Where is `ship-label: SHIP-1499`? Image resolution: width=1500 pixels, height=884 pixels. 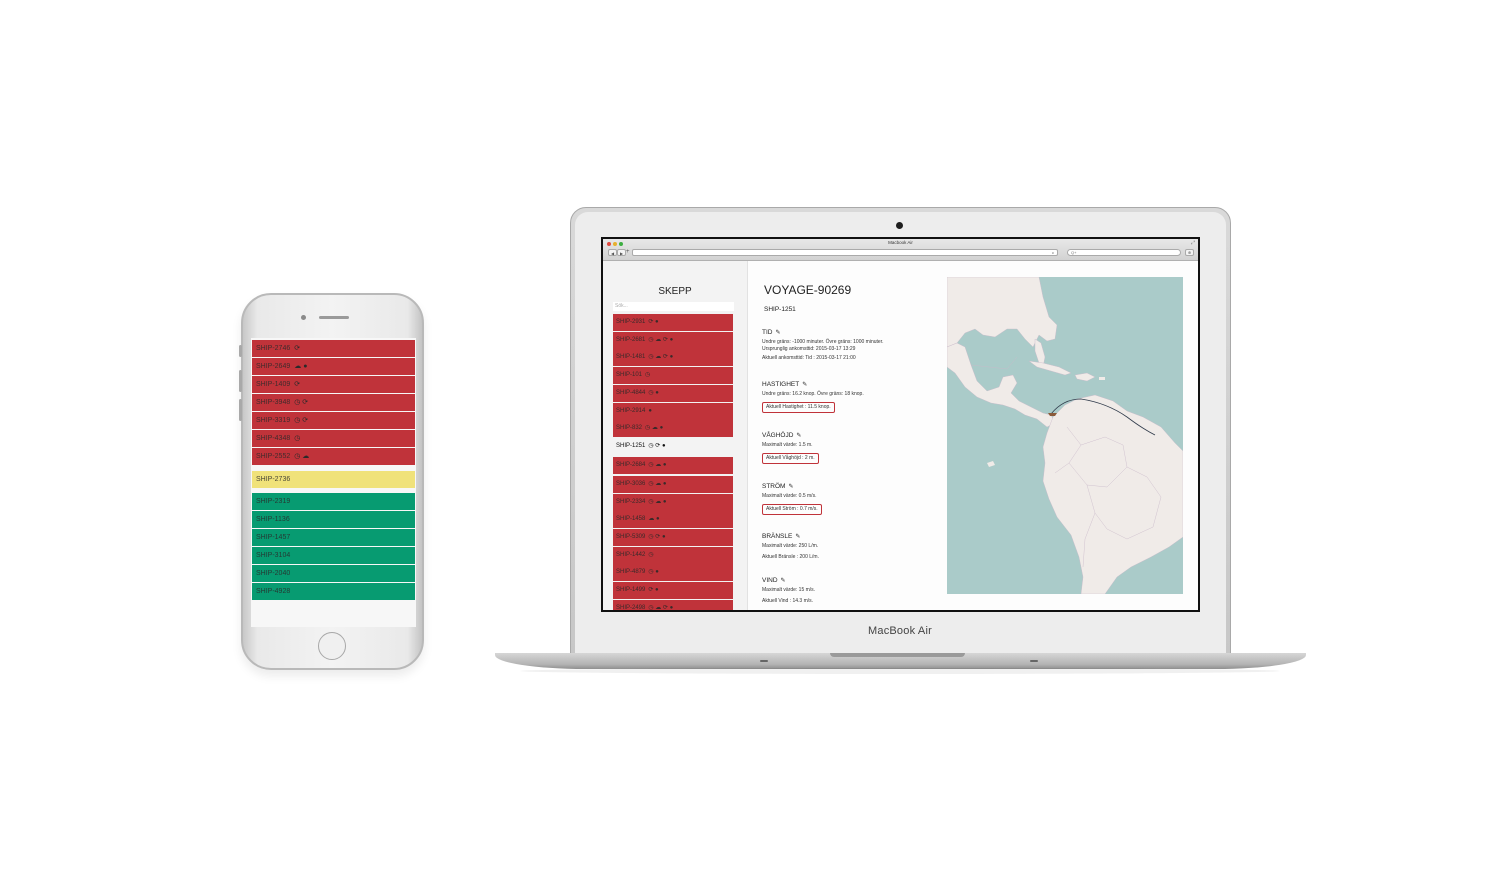 ship-label: SHIP-1499 is located at coordinates (631, 590).